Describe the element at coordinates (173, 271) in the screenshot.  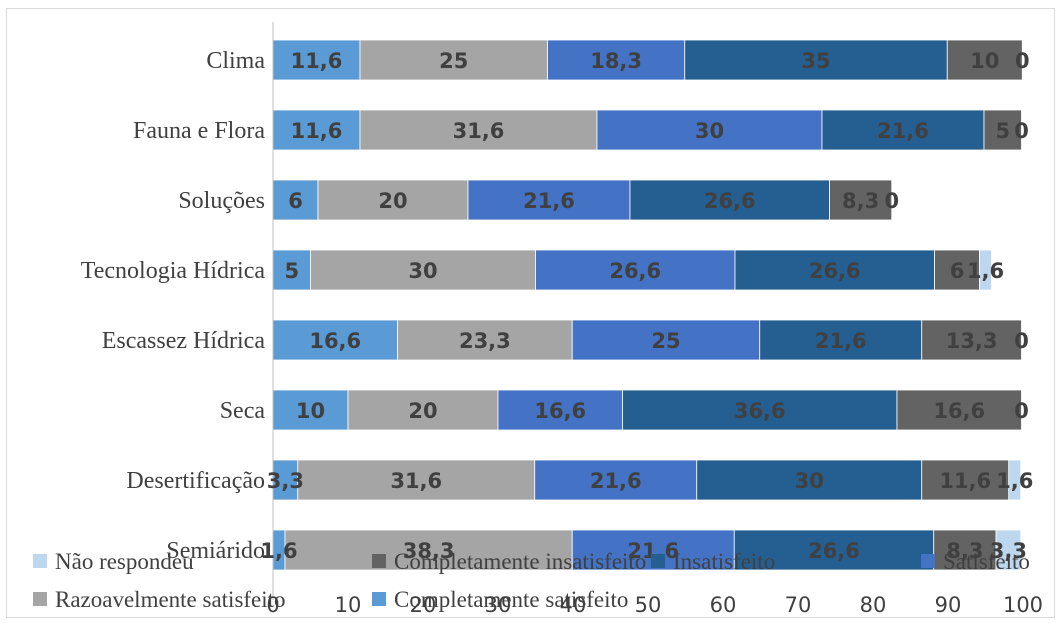
I see `category-label: Tecnologia Hídrica` at that location.